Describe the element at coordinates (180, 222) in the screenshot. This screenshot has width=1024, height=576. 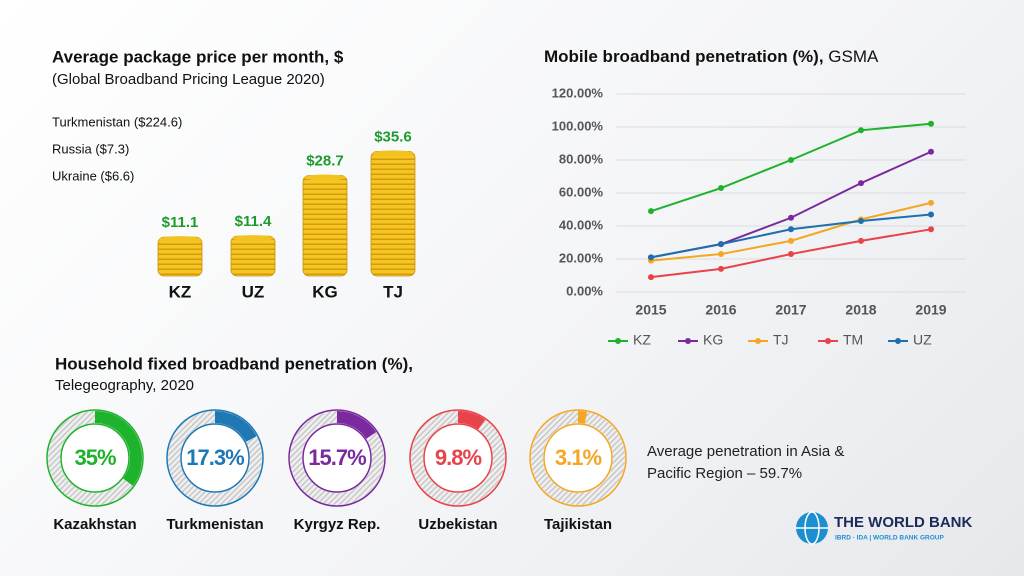
I see `value-label: $11.1` at that location.